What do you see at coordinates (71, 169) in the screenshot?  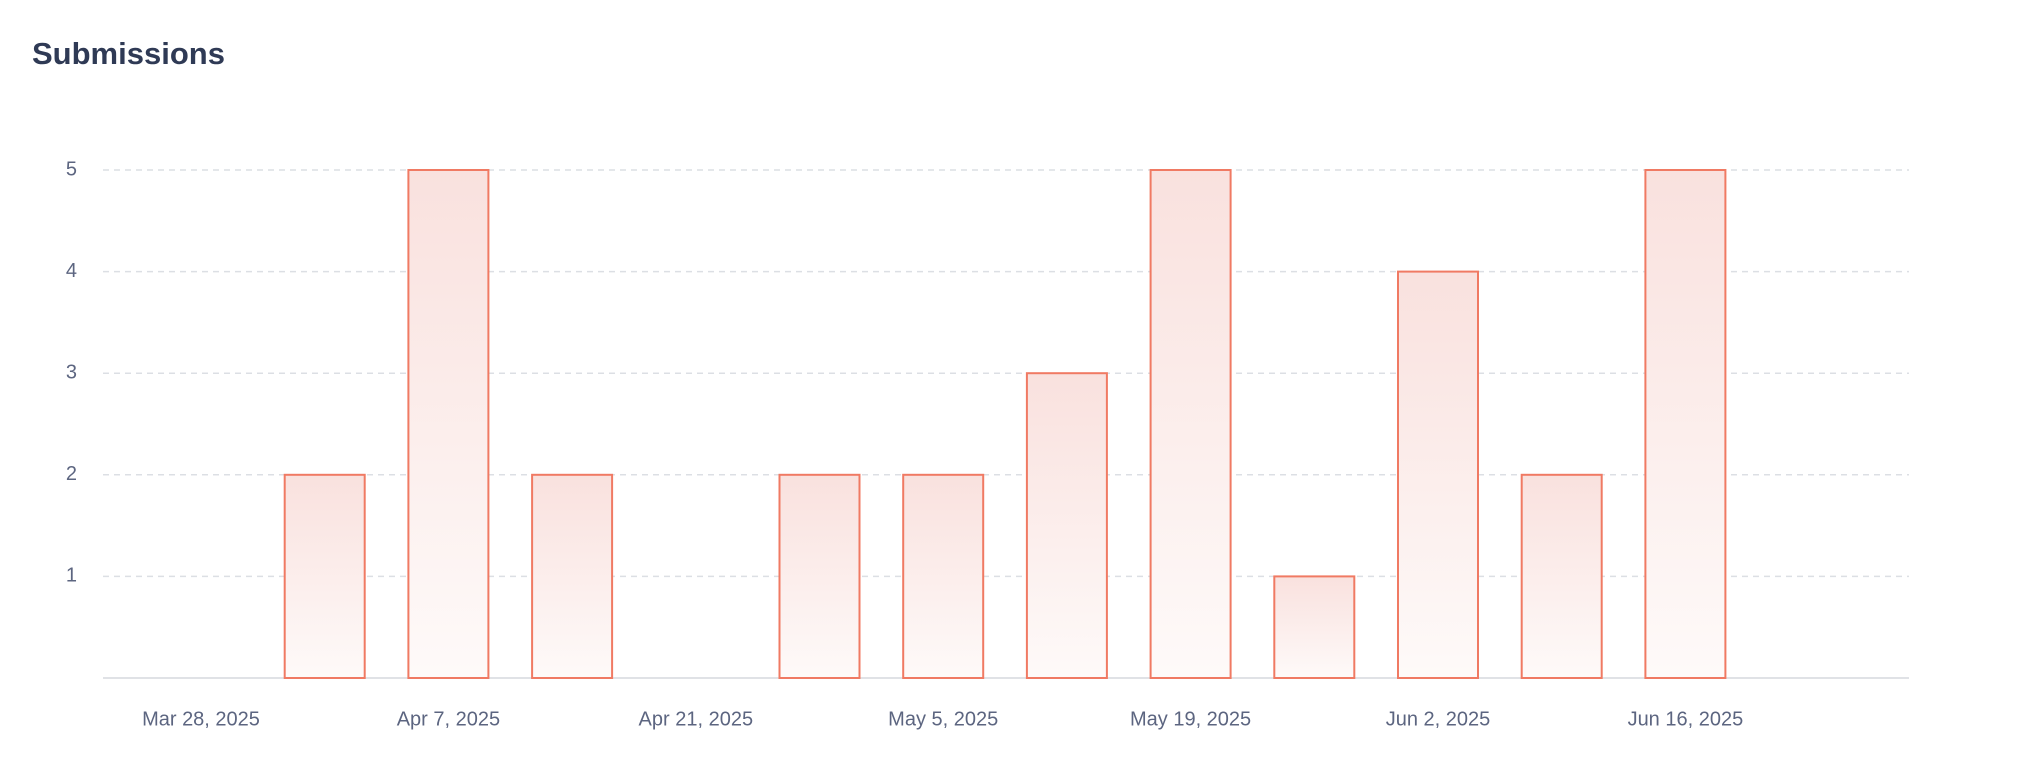 I see `y-tick-label: 5` at bounding box center [71, 169].